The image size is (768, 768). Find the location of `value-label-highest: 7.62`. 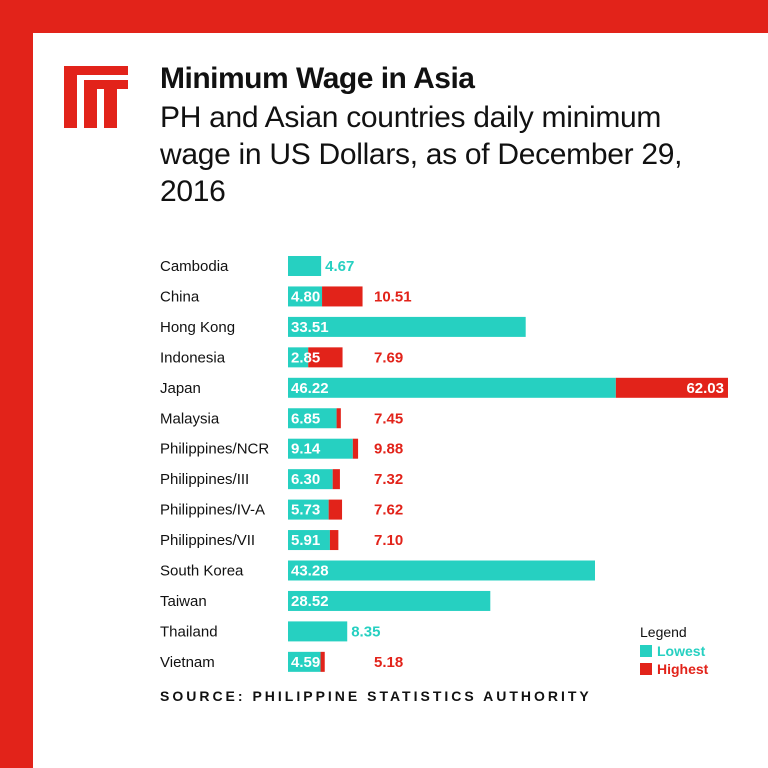

value-label-highest: 7.62 is located at coordinates (388, 510).